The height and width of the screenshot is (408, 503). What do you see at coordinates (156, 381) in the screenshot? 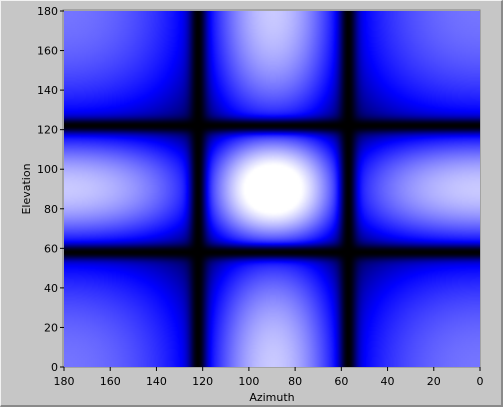
I see `x-tick-label: 140` at bounding box center [156, 381].